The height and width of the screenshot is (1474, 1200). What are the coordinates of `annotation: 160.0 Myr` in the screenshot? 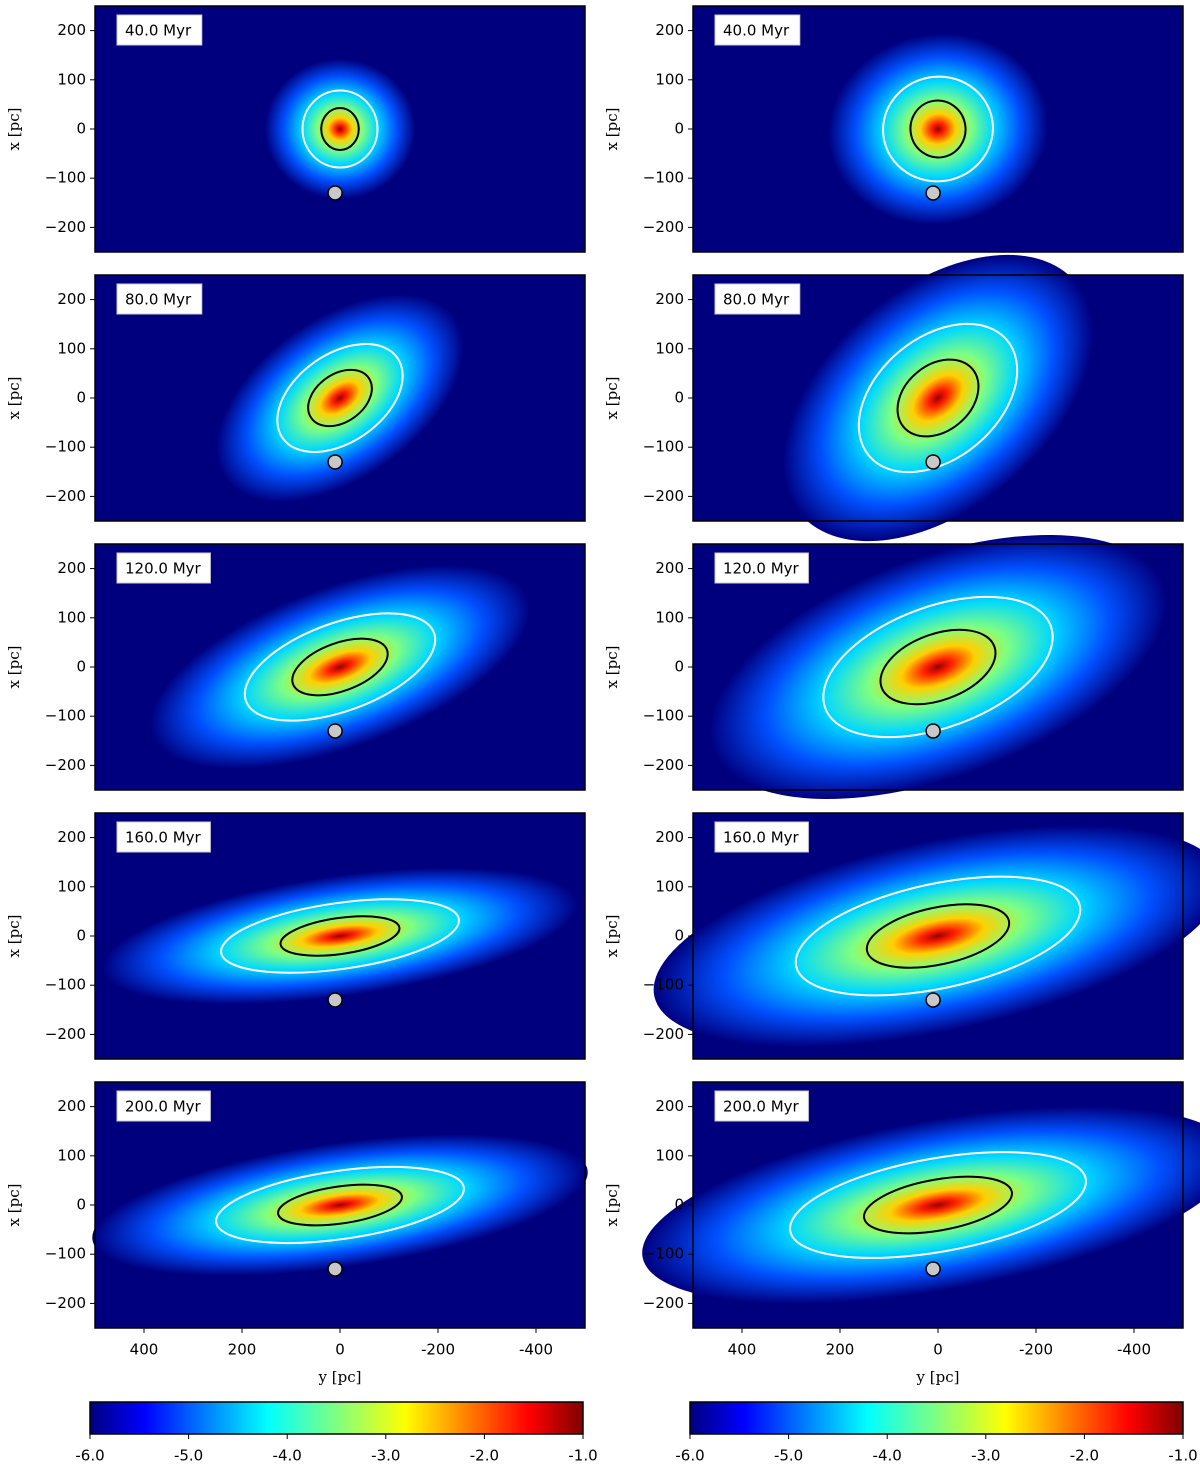 It's located at (761, 838).